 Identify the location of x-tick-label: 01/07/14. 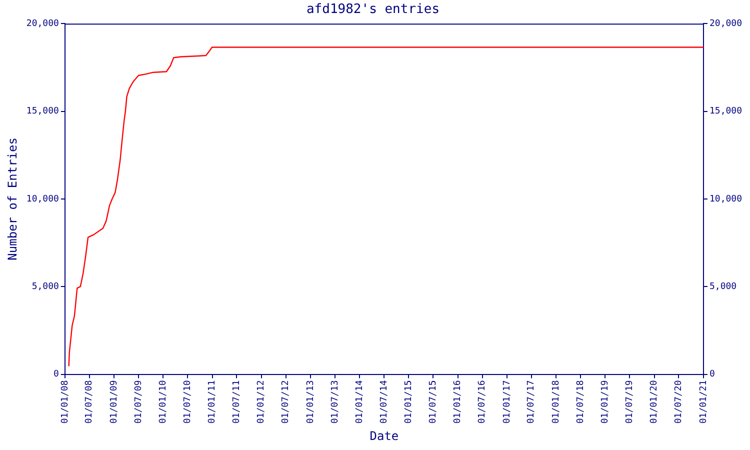
(384, 402).